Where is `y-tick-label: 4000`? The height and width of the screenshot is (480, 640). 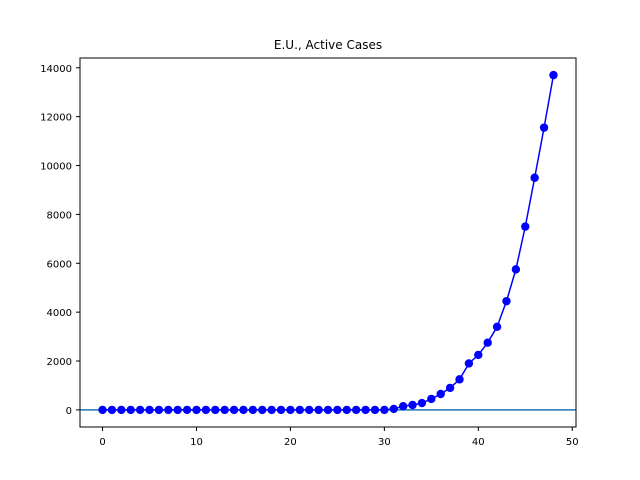
y-tick-label: 4000 is located at coordinates (59, 313).